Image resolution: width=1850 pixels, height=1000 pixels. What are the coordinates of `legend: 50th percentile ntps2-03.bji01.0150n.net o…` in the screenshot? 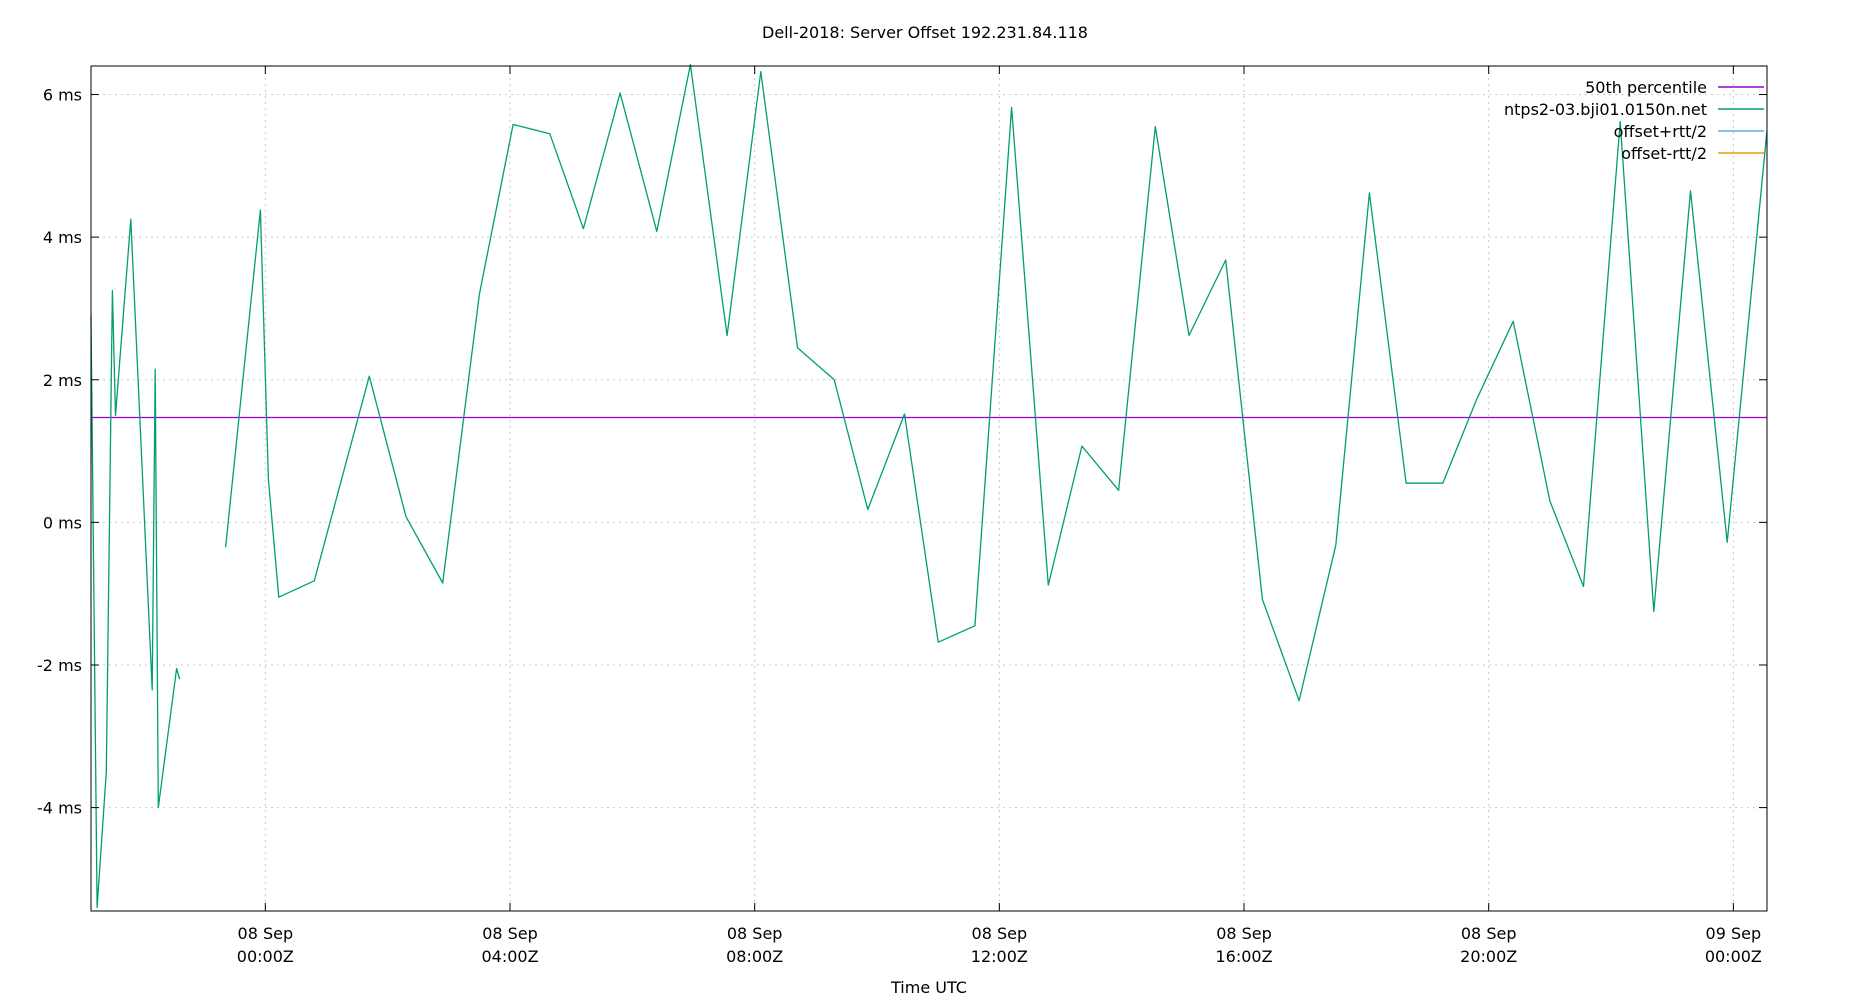 It's located at (1634, 120).